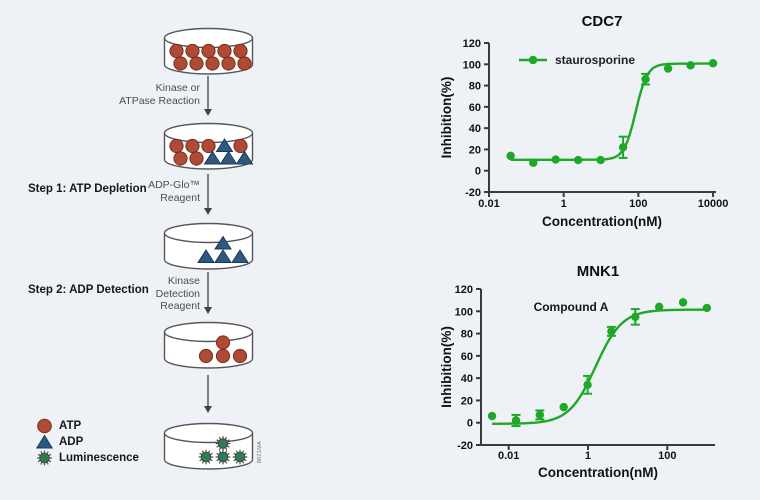  Describe the element at coordinates (464, 312) in the screenshot. I see `y-tick-label: 100` at that location.